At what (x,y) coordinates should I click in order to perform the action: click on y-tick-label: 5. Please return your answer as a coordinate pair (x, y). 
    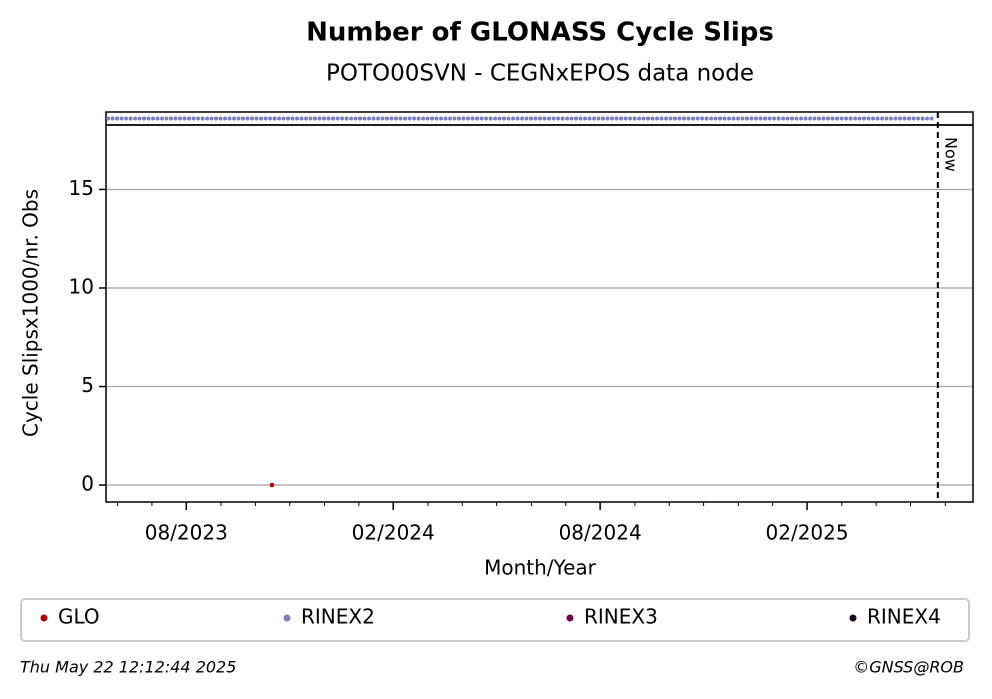
    Looking at the image, I should click on (87, 385).